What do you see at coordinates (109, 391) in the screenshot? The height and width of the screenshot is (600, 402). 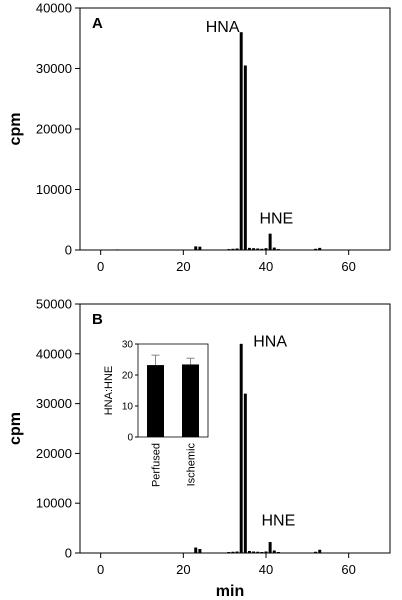 I see `inset-y-axis-title: HNA:HNE` at bounding box center [109, 391].